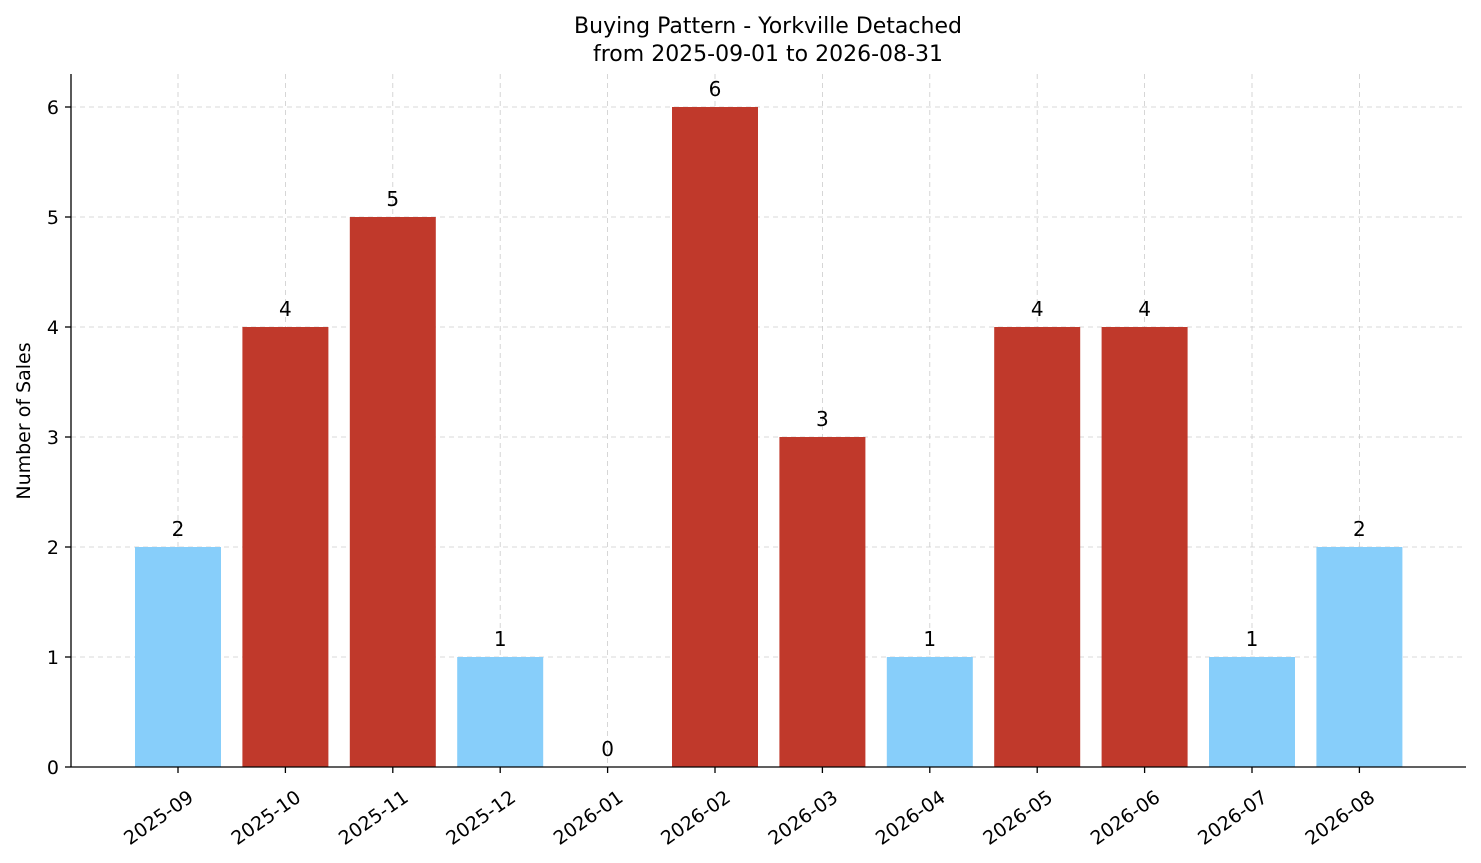  What do you see at coordinates (53, 768) in the screenshot?
I see `y-tick-label: 0` at bounding box center [53, 768].